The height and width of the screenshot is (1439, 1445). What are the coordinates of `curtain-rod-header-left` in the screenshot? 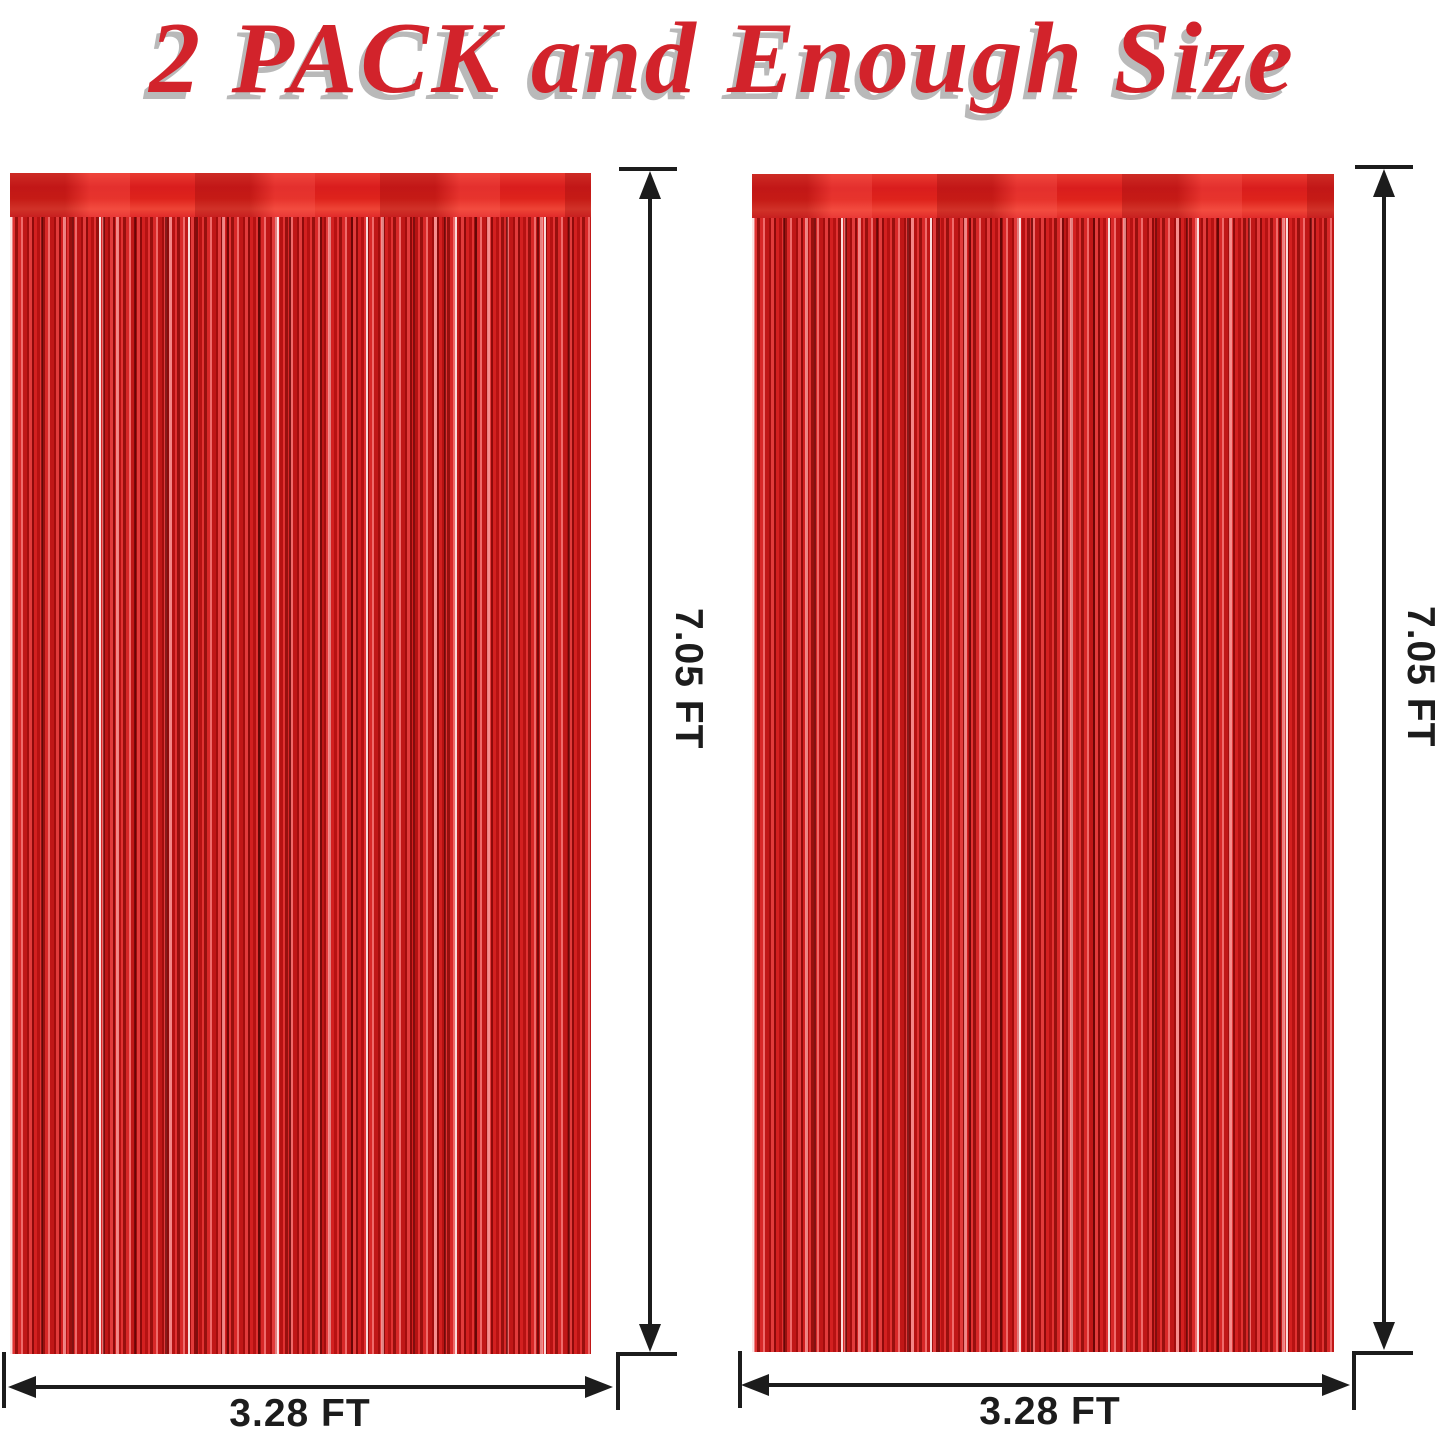 It's located at (300, 195).